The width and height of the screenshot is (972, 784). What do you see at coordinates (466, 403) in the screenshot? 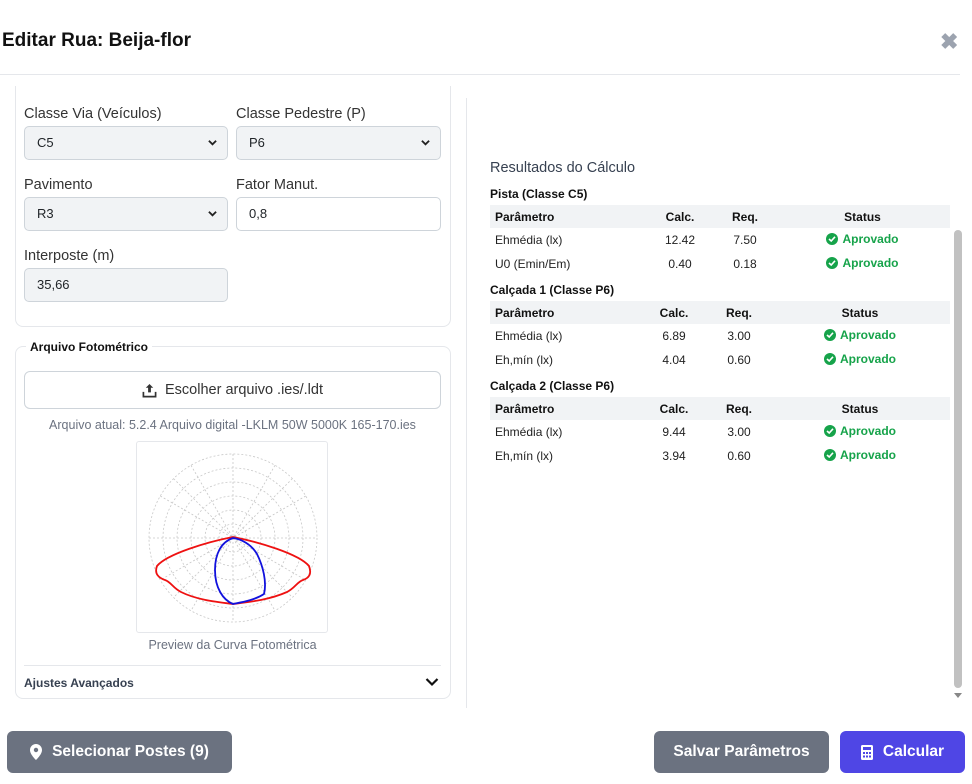
I see `column-divider` at bounding box center [466, 403].